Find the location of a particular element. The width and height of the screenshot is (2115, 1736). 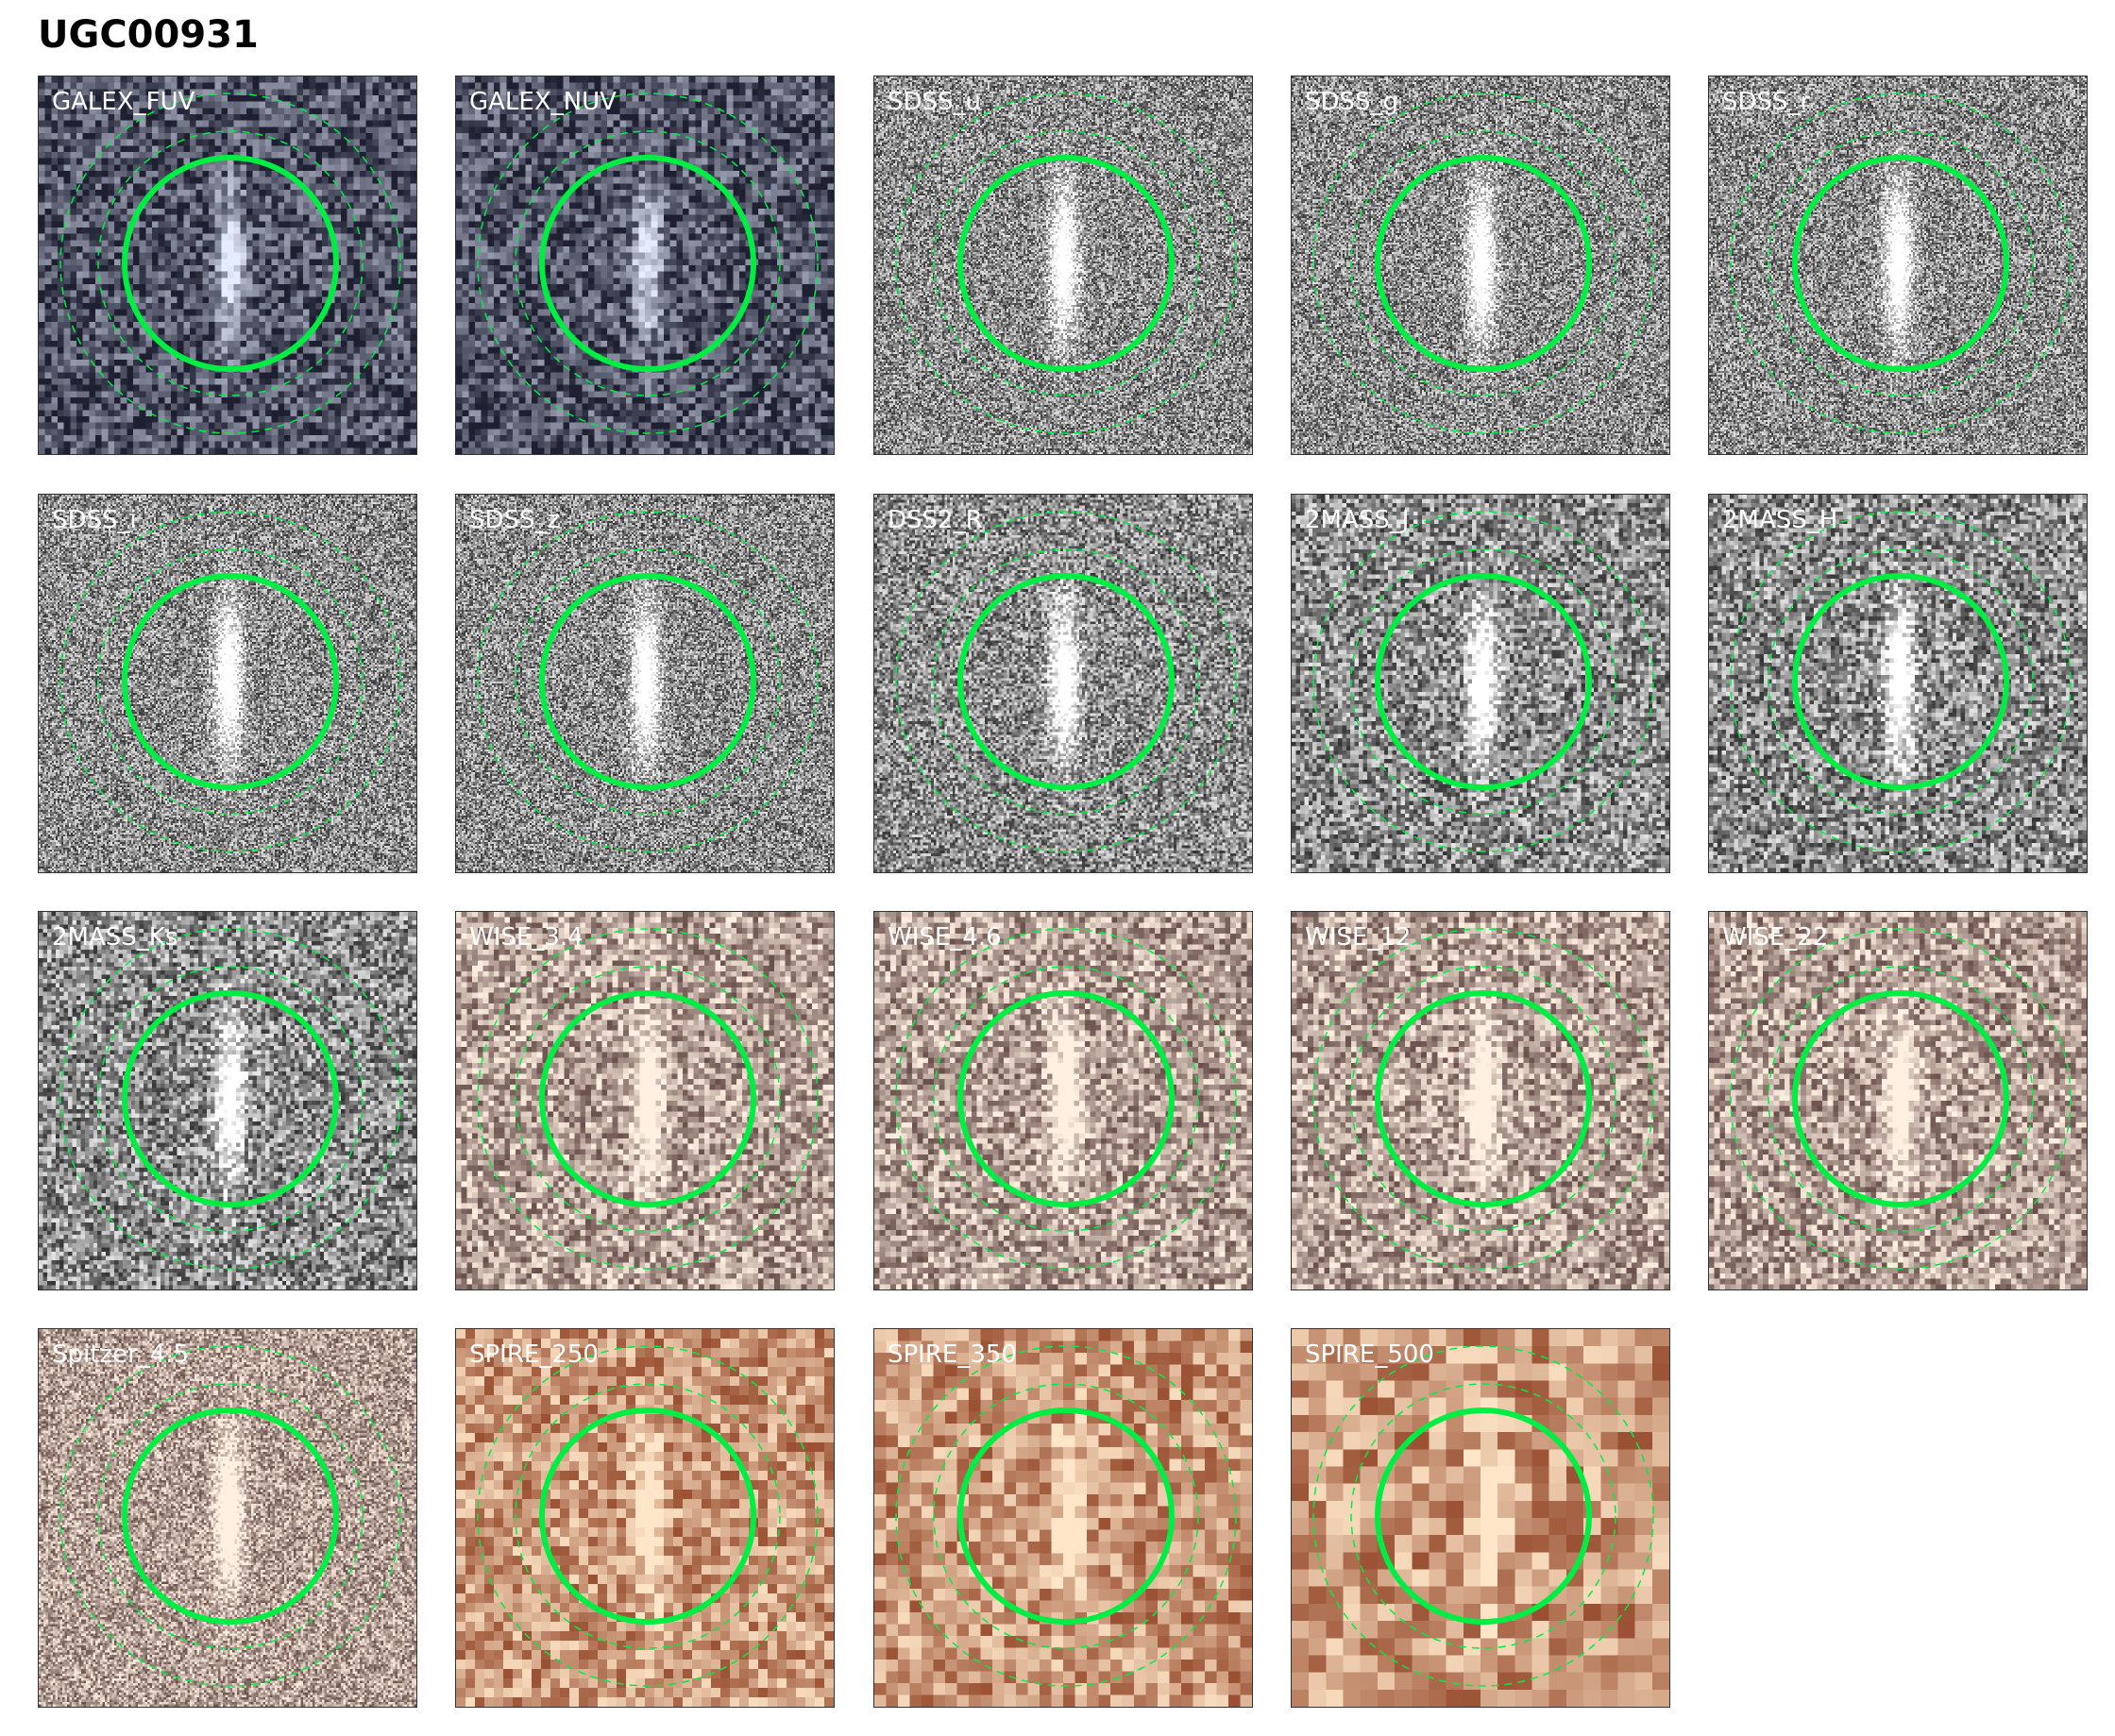

image-panel: SDSS_z is located at coordinates (645, 683).